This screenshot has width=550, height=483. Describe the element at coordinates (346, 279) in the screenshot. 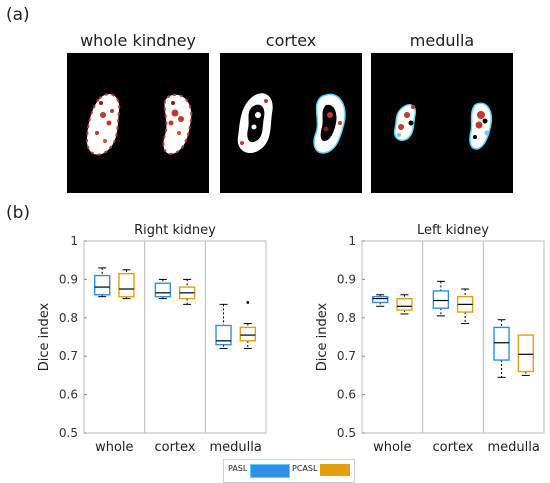

I see `left-y-tick-label: 0.9` at that location.